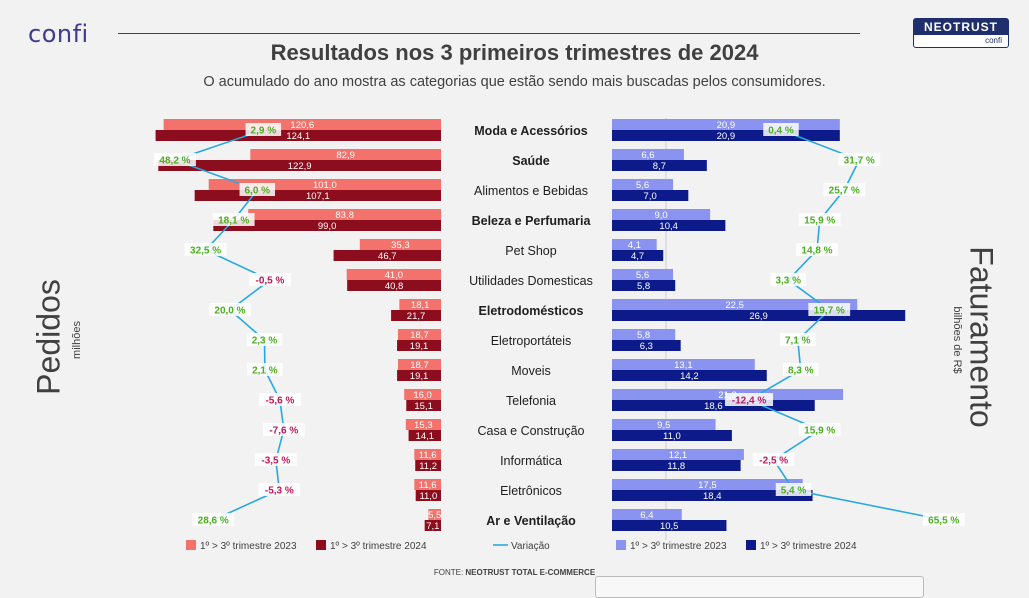 Image resolution: width=1029 pixels, height=598 pixels. I want to click on orders-variation-label: -3,5 %, so click(275, 461).